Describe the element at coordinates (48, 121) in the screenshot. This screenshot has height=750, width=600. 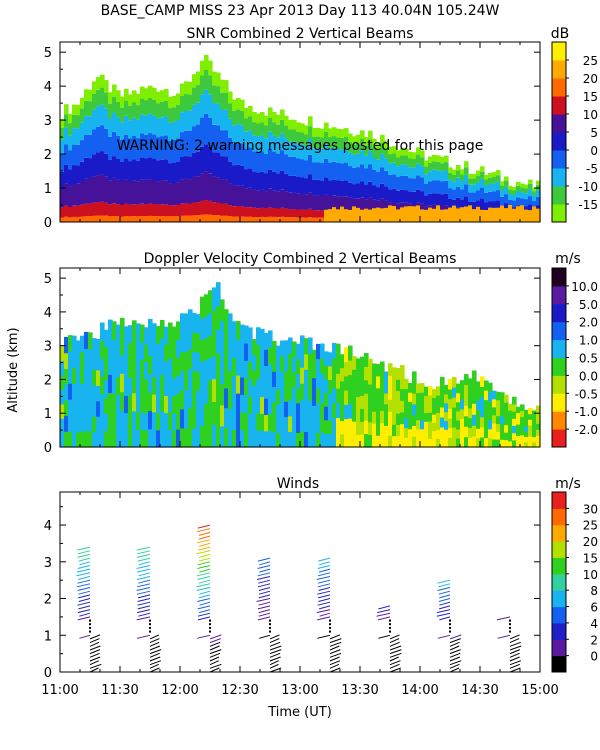
I see `y-tick-label: 3` at that location.